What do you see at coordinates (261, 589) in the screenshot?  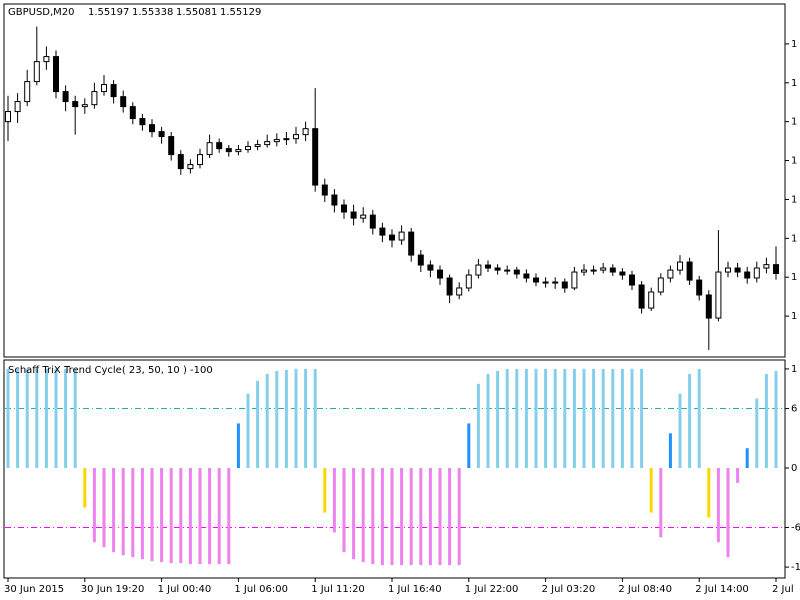 I see `x-tick-label: 1 Jul 06:00` at bounding box center [261, 589].